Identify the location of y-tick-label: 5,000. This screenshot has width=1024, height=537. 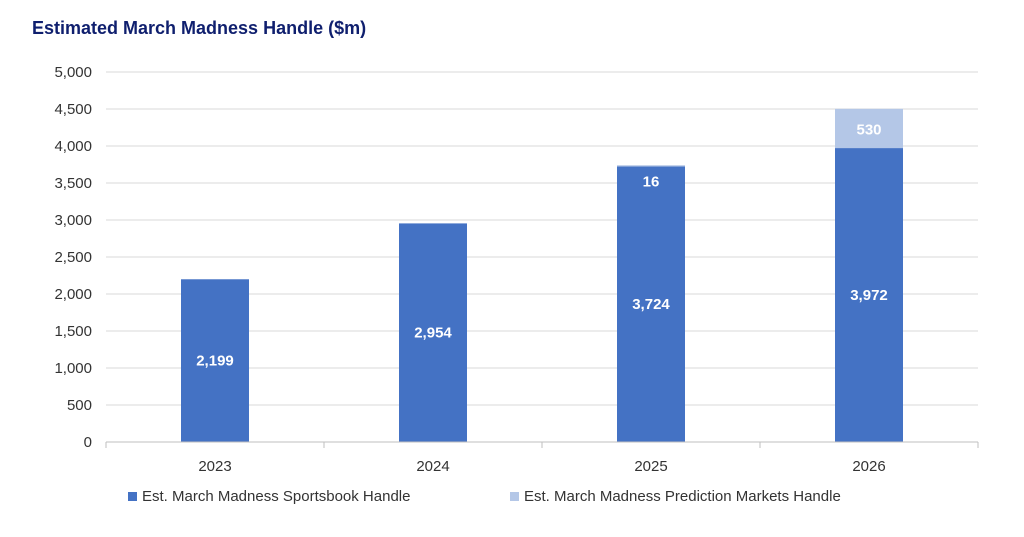
(73, 72).